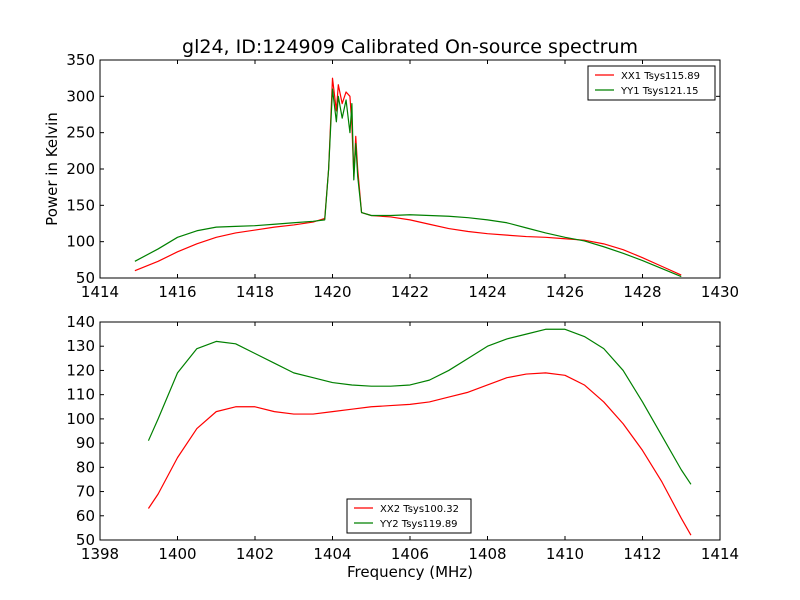  What do you see at coordinates (80, 322) in the screenshot?
I see `y-tick-label: 140` at bounding box center [80, 322].